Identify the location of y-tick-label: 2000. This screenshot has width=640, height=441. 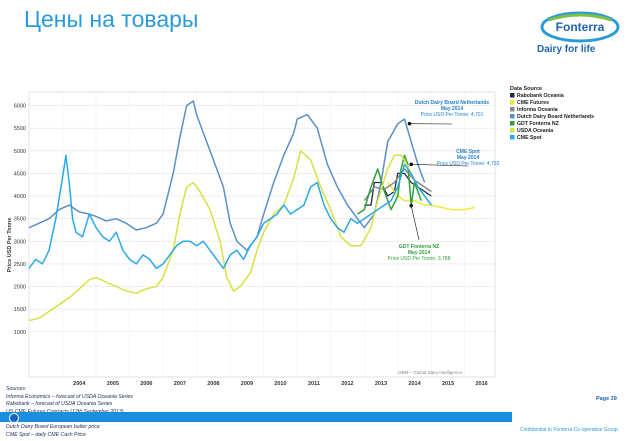
(20, 288).